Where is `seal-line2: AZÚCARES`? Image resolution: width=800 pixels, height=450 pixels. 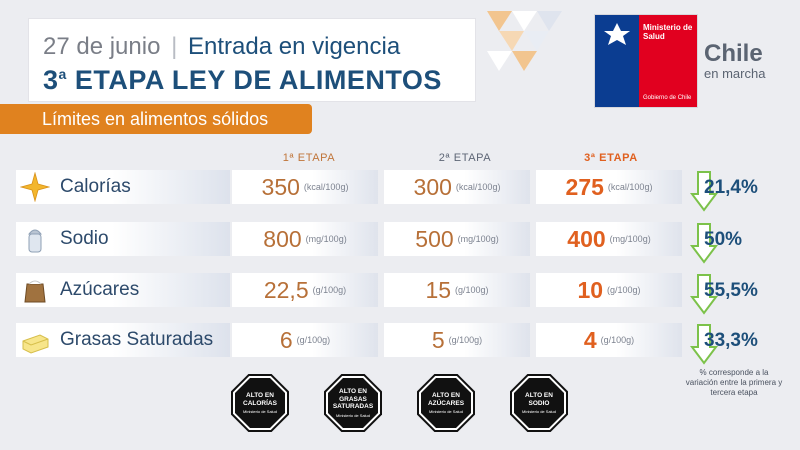
seal-line2: AZÚCARES is located at coordinates (446, 403).